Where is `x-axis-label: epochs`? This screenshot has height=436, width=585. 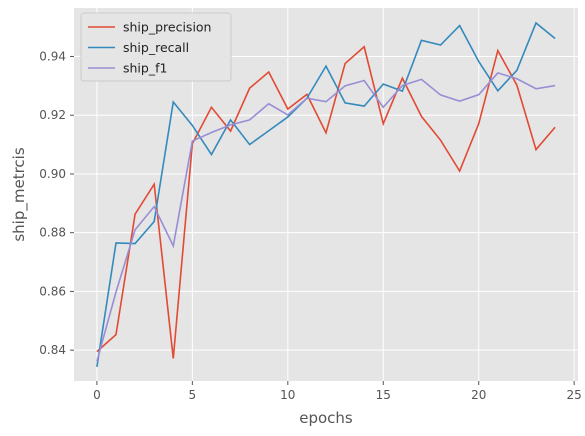
x-axis-label: epochs is located at coordinates (326, 418).